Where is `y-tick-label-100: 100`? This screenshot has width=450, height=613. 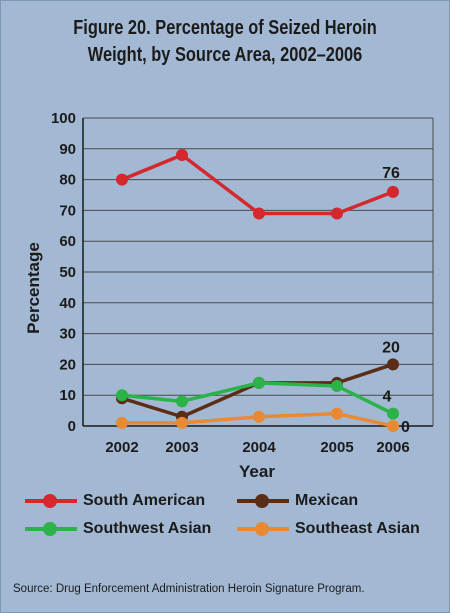 y-tick-label-100: 100 is located at coordinates (63, 118).